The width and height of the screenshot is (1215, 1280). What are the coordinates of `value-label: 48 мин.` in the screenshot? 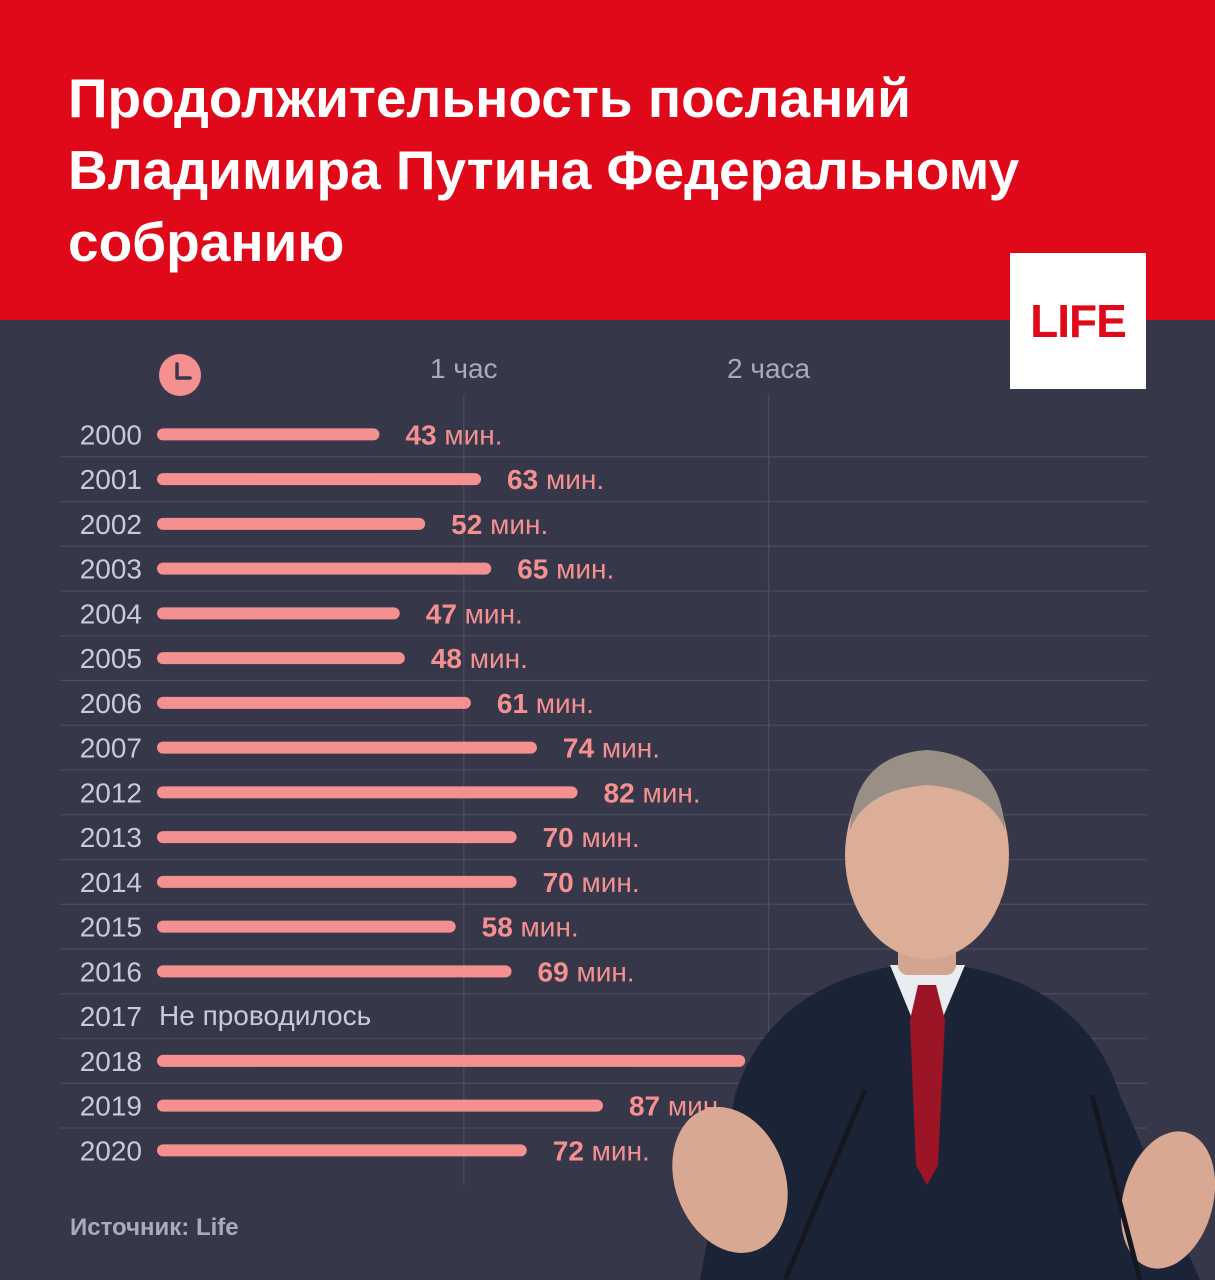 It's located at (479, 658).